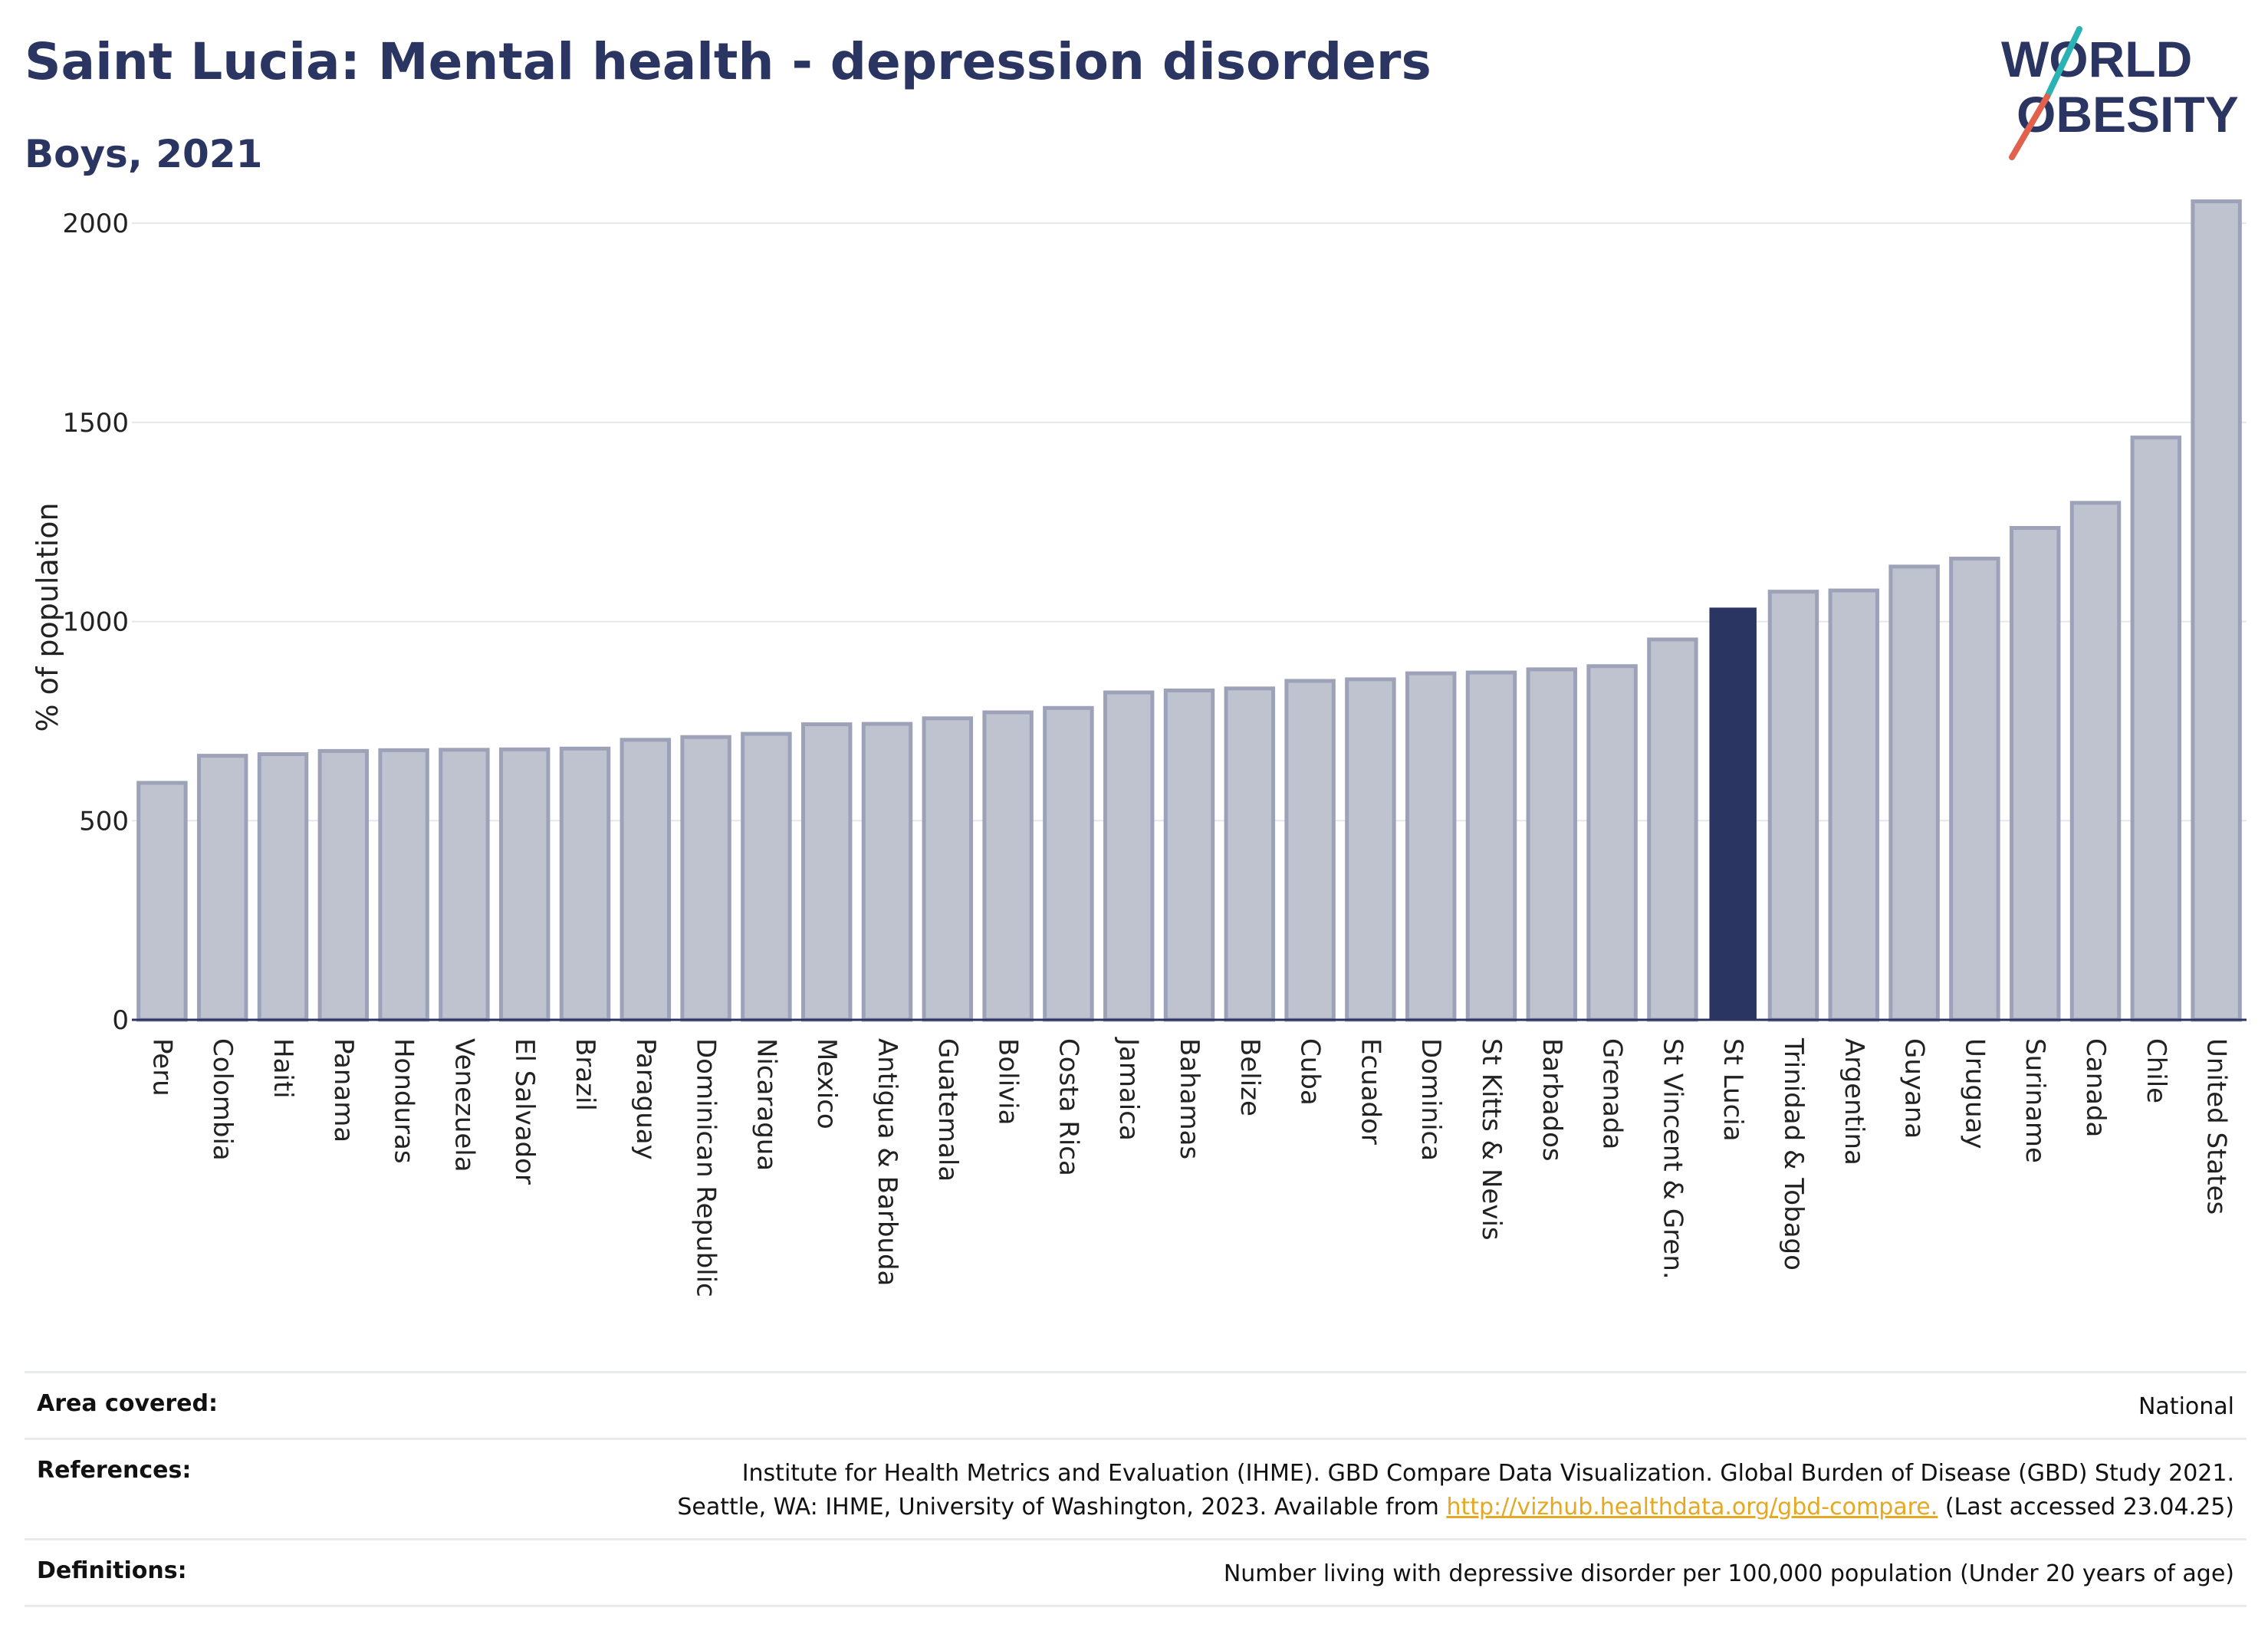 Image resolution: width=2268 pixels, height=1634 pixels. Describe the element at coordinates (1370, 1092) in the screenshot. I see `x-tick-label: Ecuador` at that location.